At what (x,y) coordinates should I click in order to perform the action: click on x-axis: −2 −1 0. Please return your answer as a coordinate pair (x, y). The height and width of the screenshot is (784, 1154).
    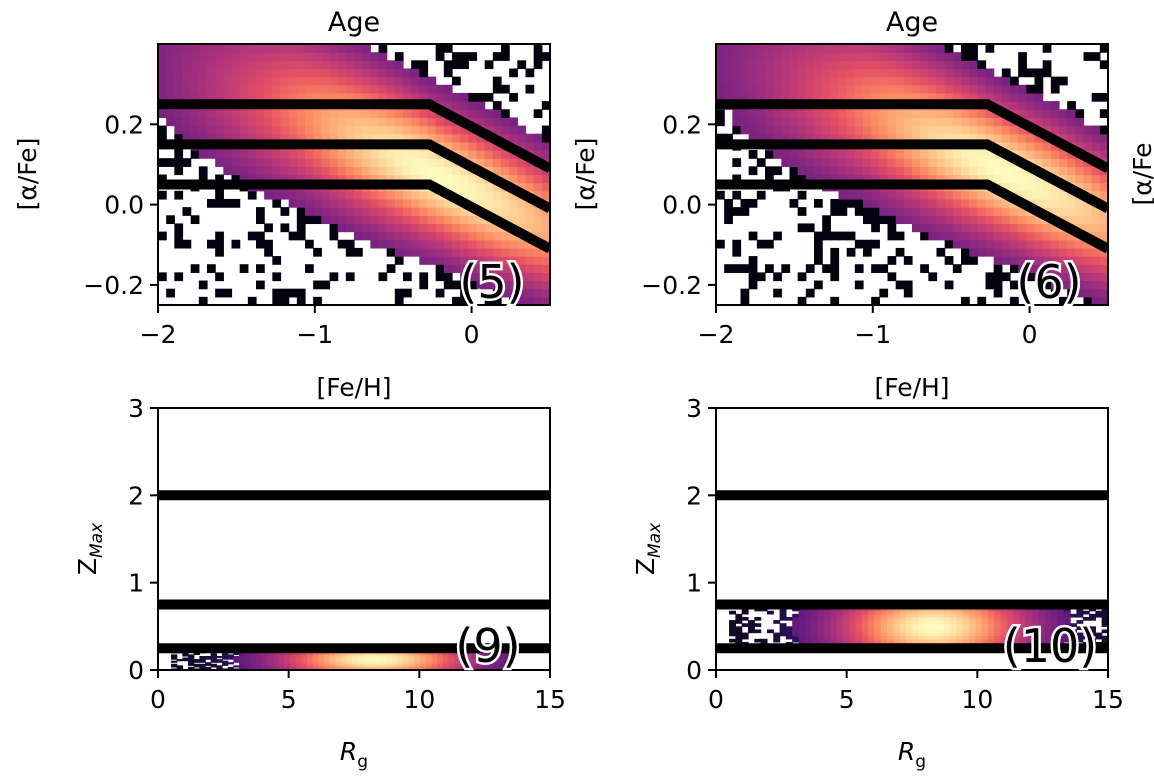
    Looking at the image, I should click on (310, 327).